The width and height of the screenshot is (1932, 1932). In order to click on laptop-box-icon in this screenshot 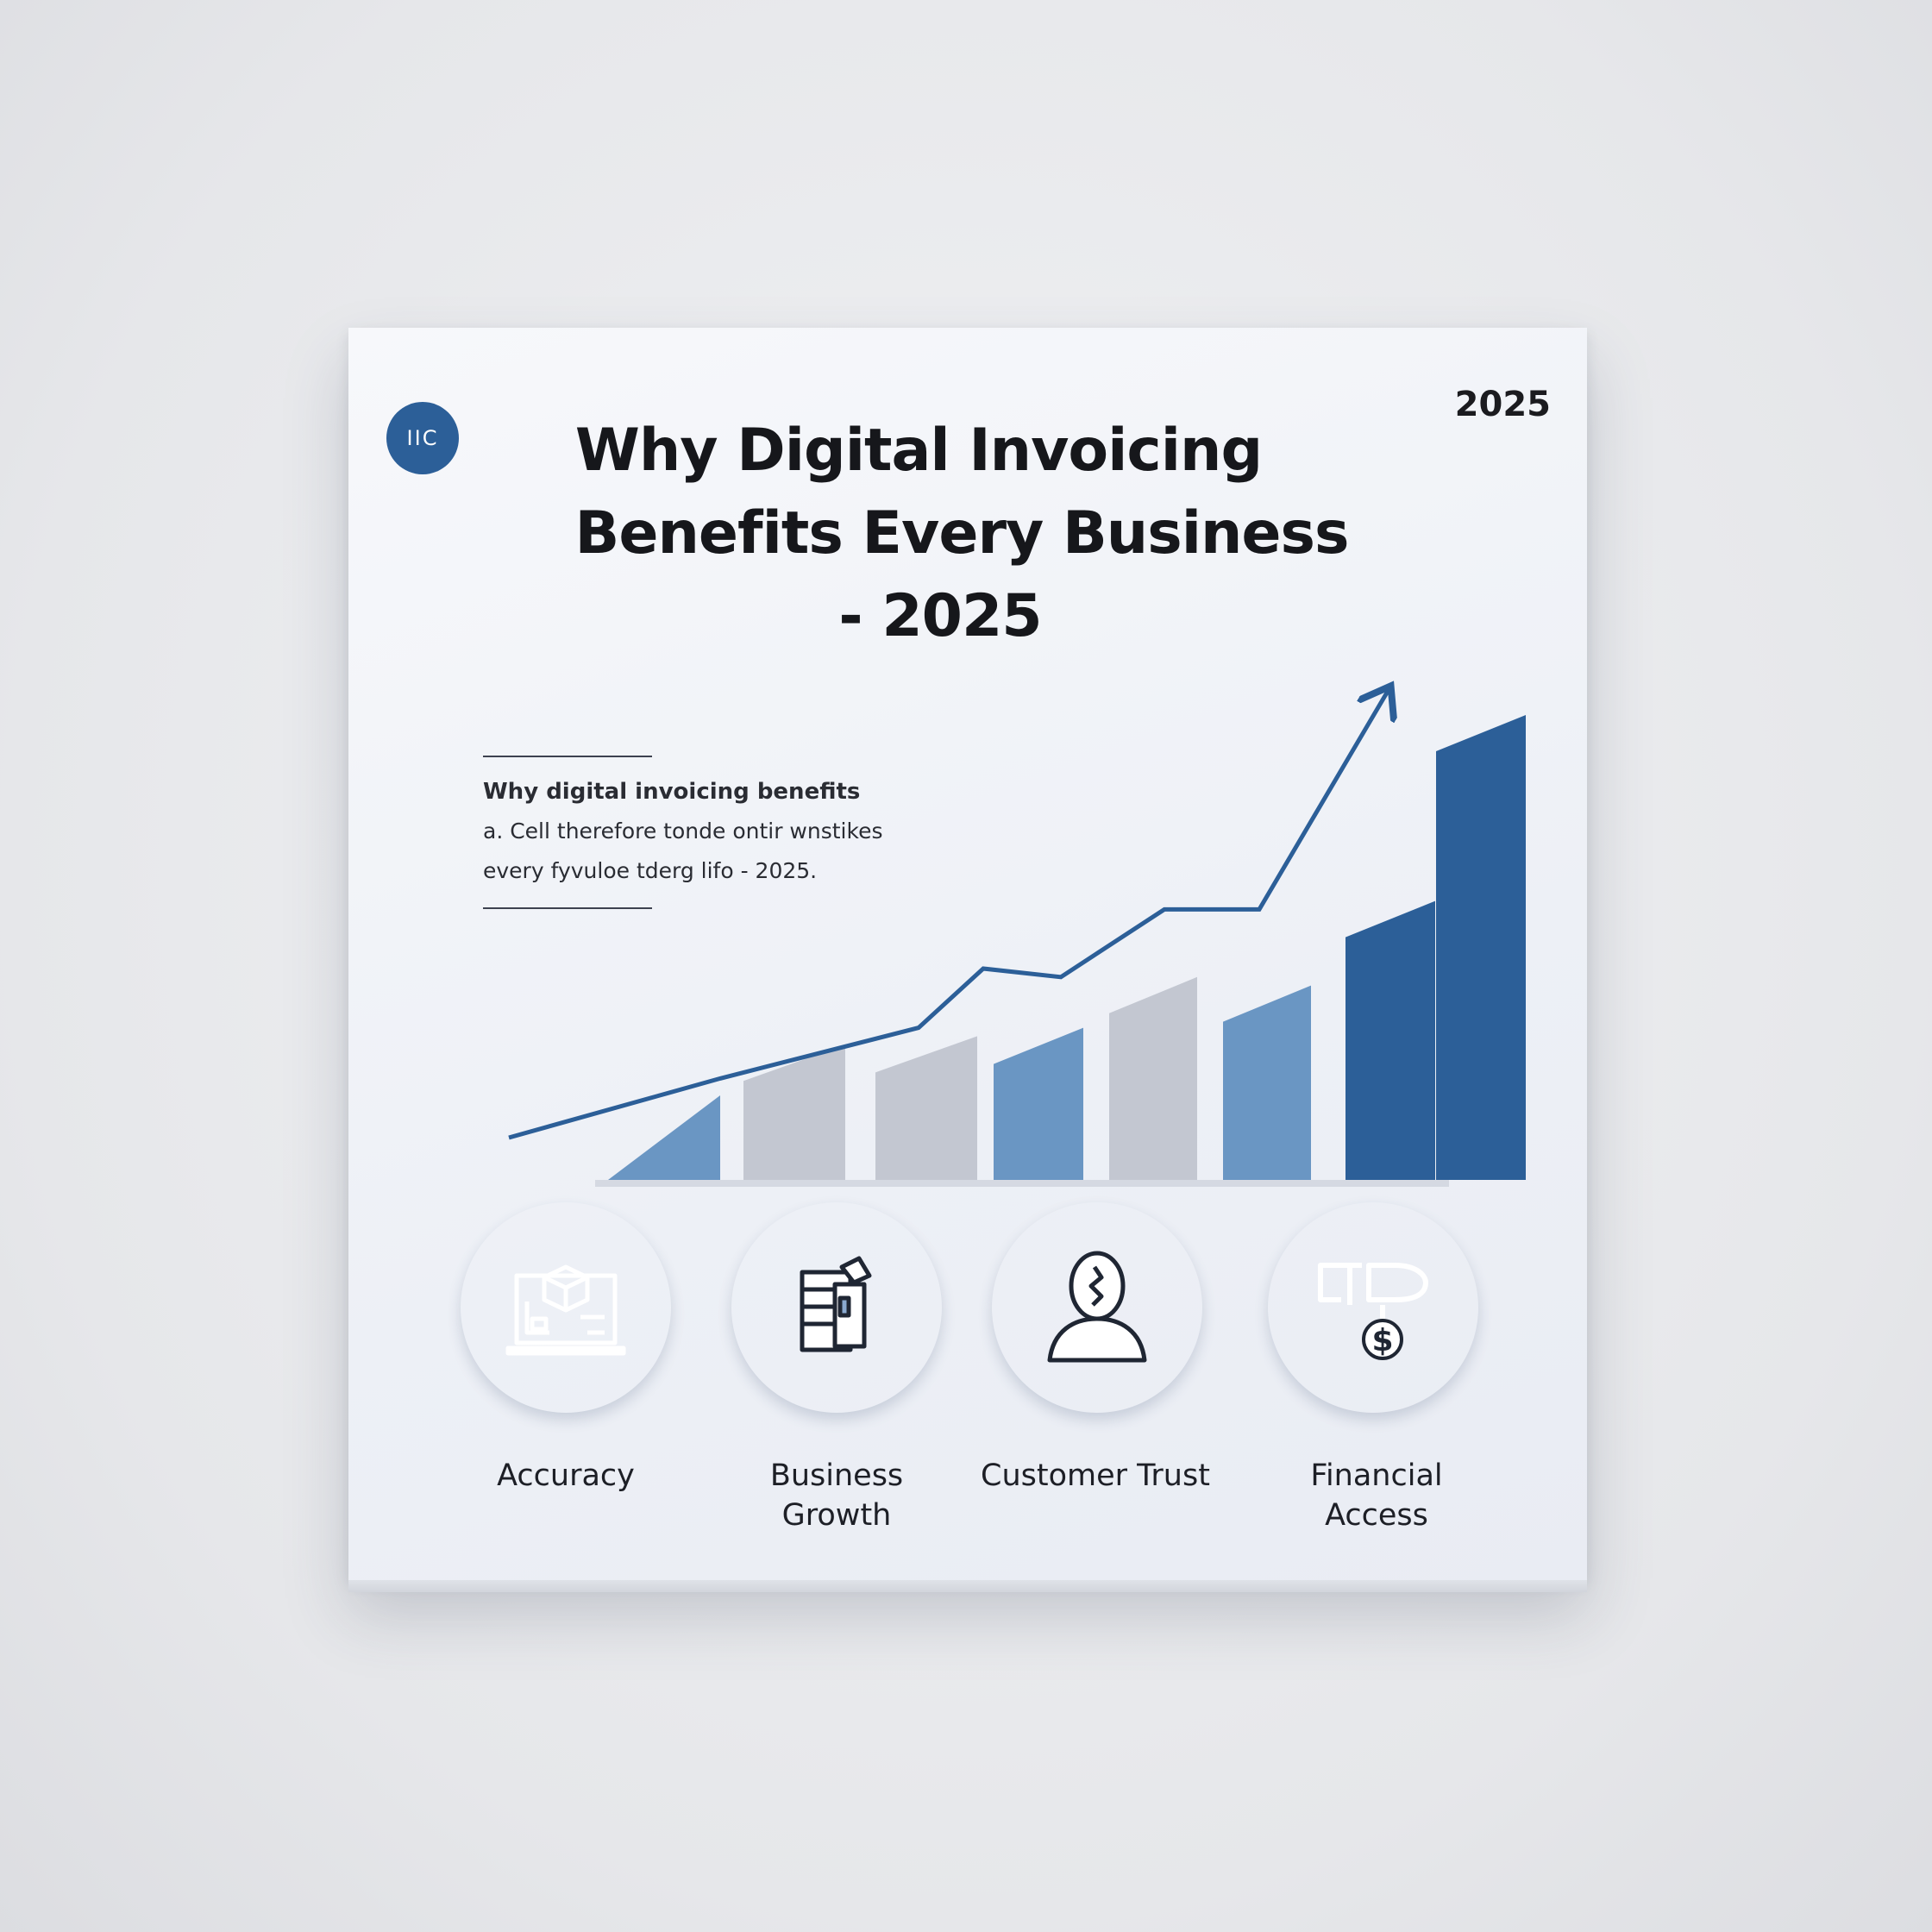, I will do `click(565, 1307)`.